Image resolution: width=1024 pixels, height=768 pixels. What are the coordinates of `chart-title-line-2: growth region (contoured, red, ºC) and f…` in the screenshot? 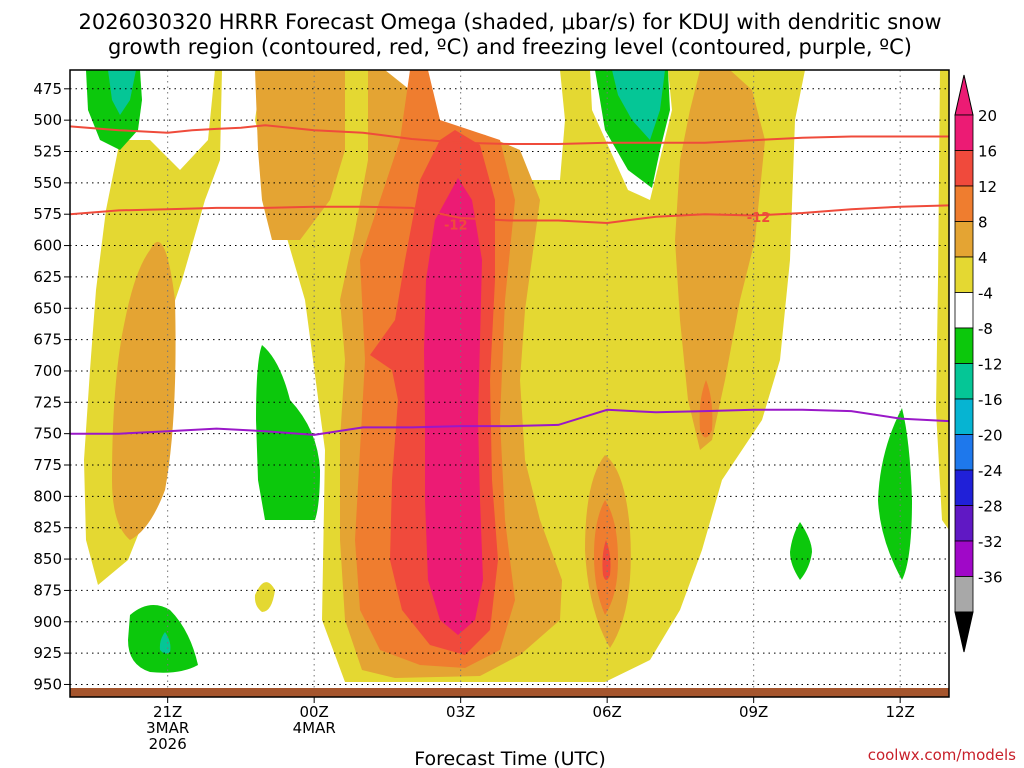 It's located at (510, 47).